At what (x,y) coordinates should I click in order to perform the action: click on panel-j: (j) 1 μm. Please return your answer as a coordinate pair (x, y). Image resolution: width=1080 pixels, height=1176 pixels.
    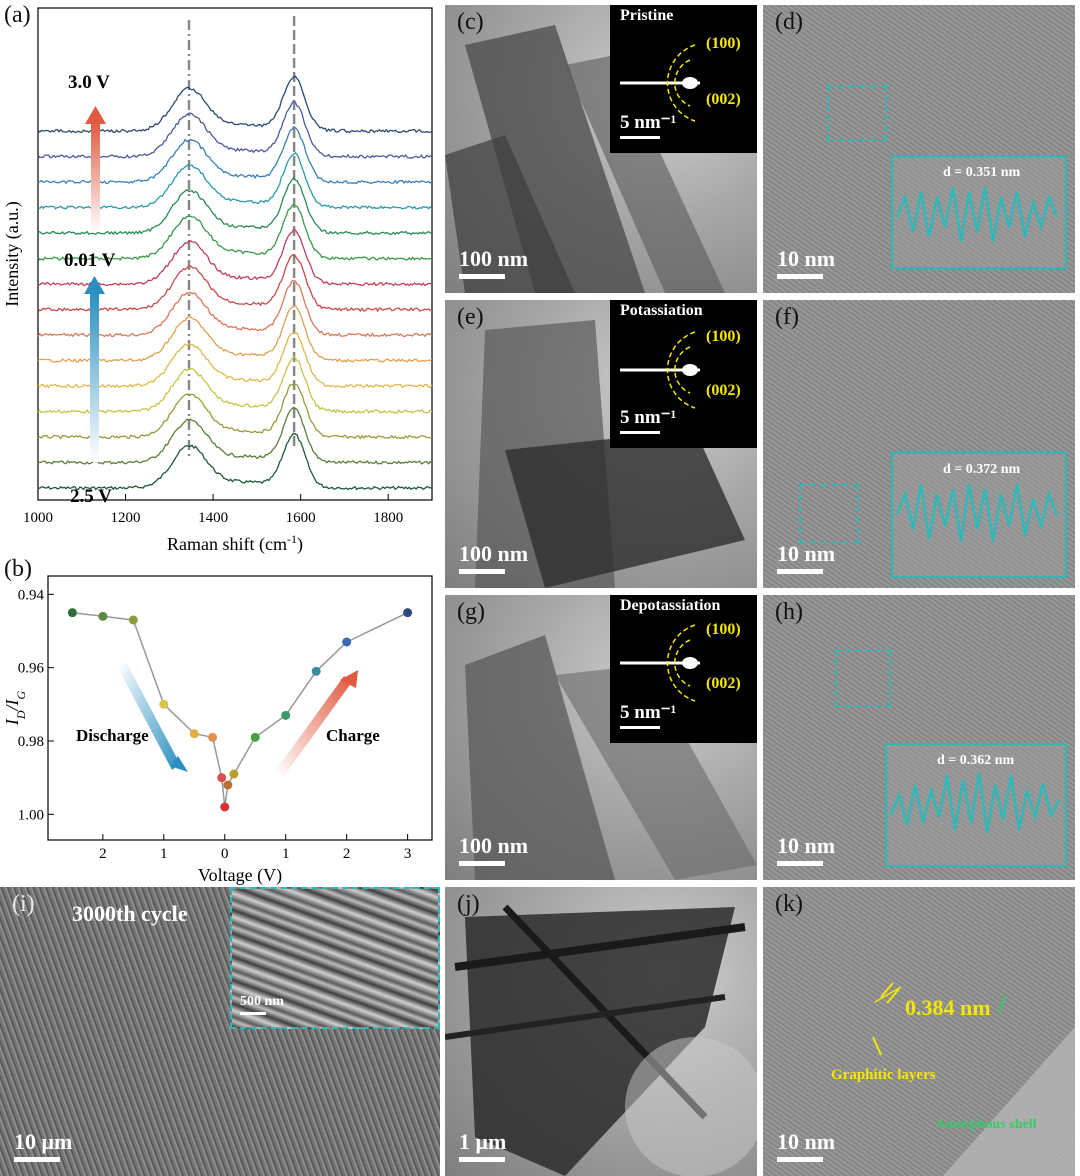
    Looking at the image, I should click on (601, 1031).